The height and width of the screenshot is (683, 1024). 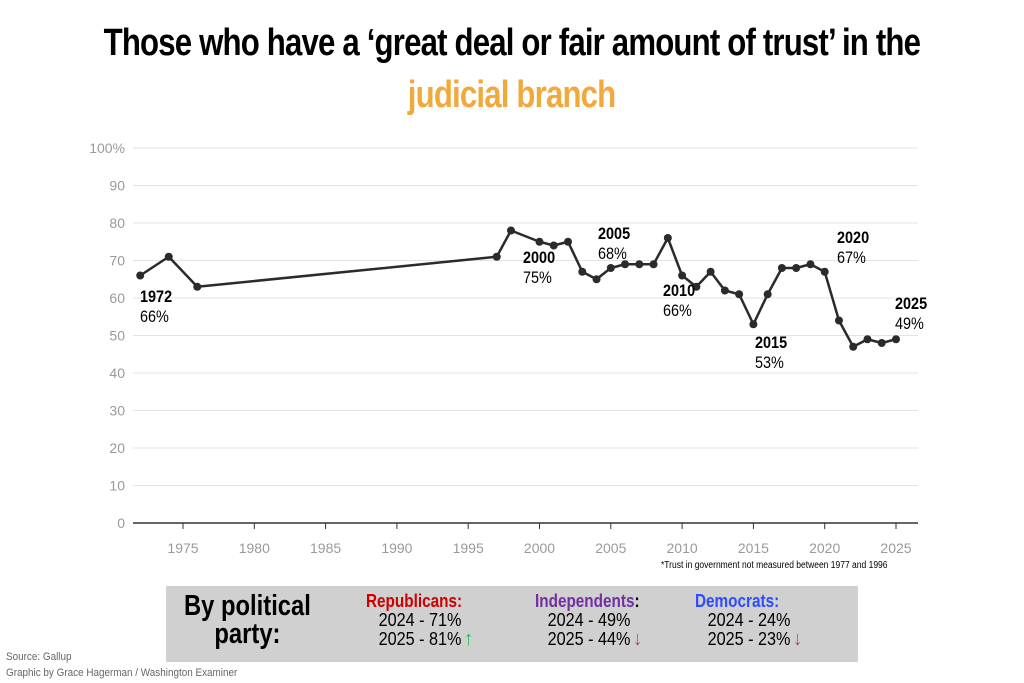 I want to click on x-tick-label: 2025, so click(x=895, y=548).